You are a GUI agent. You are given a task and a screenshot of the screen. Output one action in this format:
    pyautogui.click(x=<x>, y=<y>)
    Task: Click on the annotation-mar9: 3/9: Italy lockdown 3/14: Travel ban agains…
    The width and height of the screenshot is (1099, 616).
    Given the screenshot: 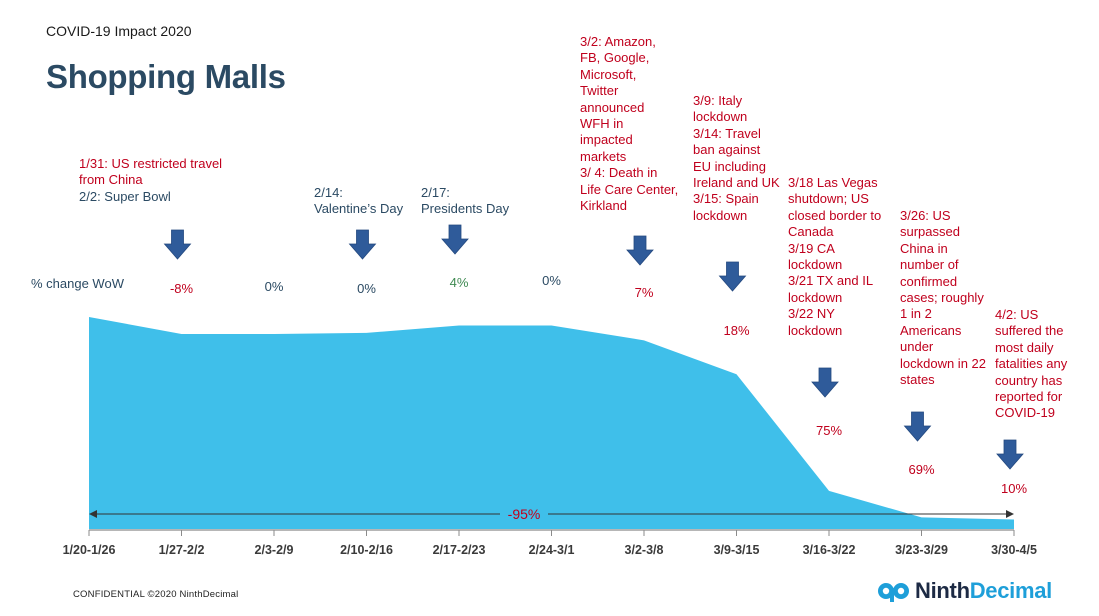 What is the action you would take?
    pyautogui.click(x=736, y=158)
    